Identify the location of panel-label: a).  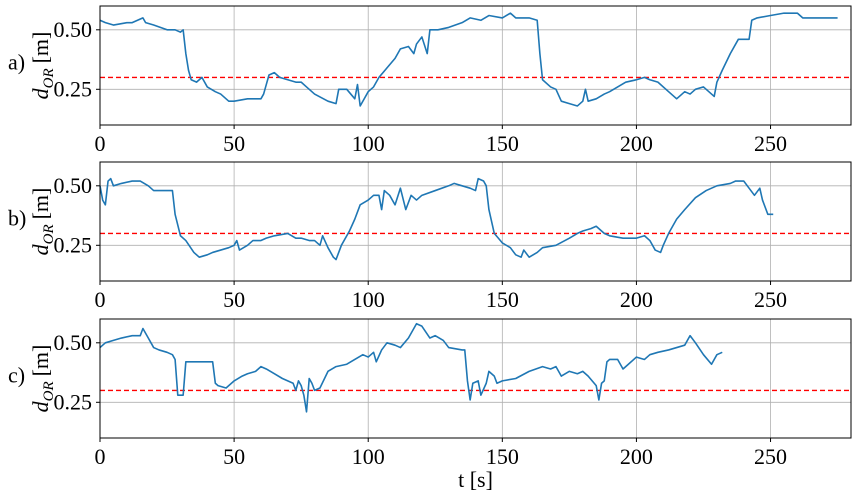
(16, 62).